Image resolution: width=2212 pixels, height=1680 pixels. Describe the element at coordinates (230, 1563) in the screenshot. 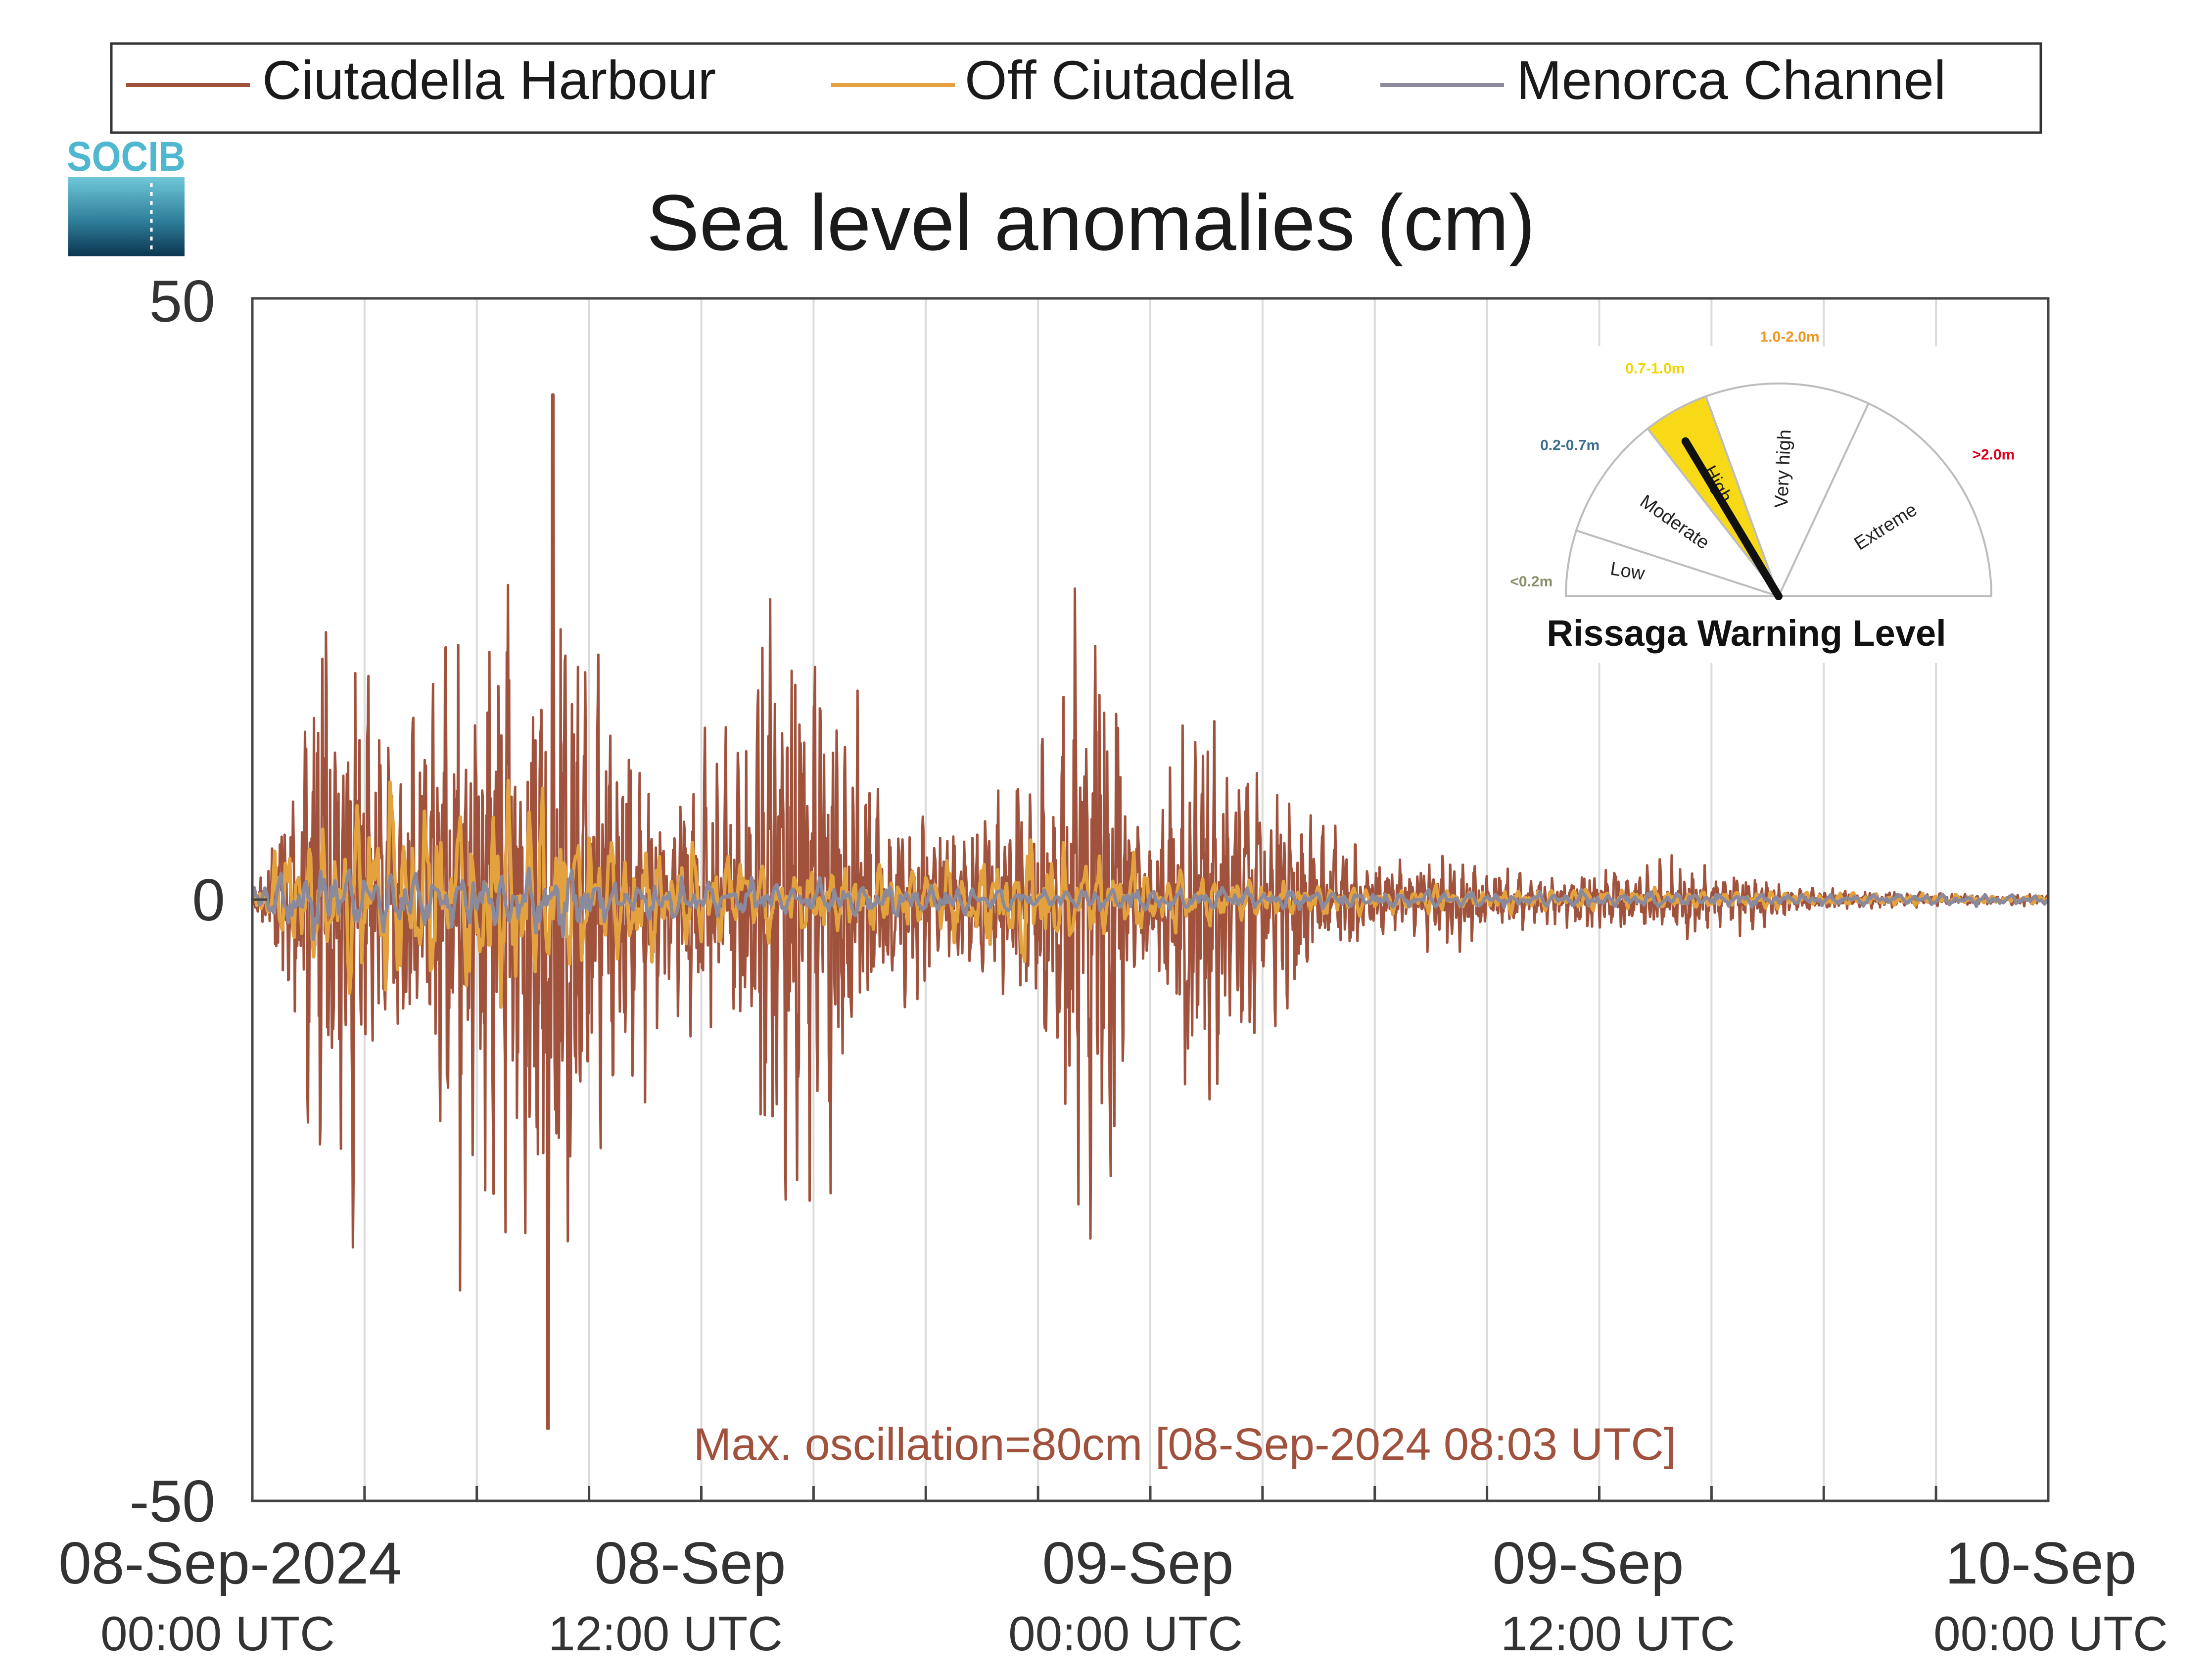

I see `x-tick-date-0: 08-Sep-2024` at that location.